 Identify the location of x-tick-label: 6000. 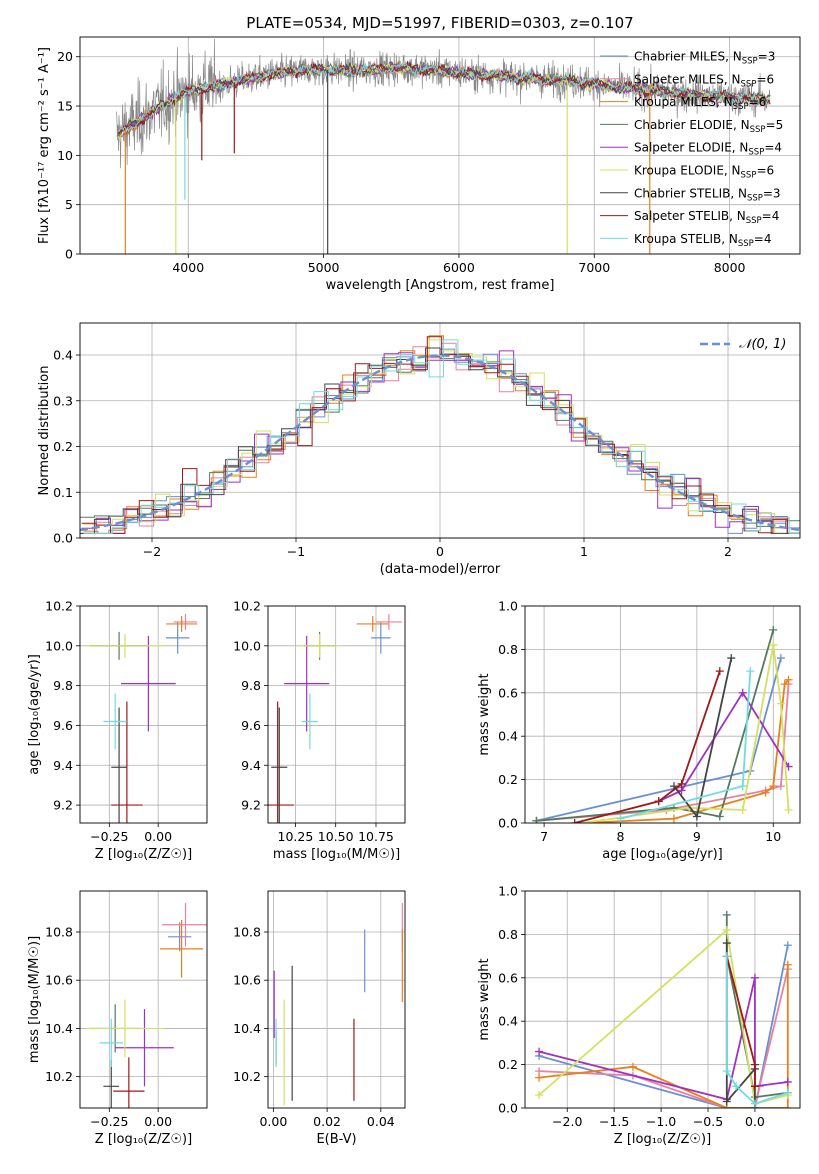
(459, 267).